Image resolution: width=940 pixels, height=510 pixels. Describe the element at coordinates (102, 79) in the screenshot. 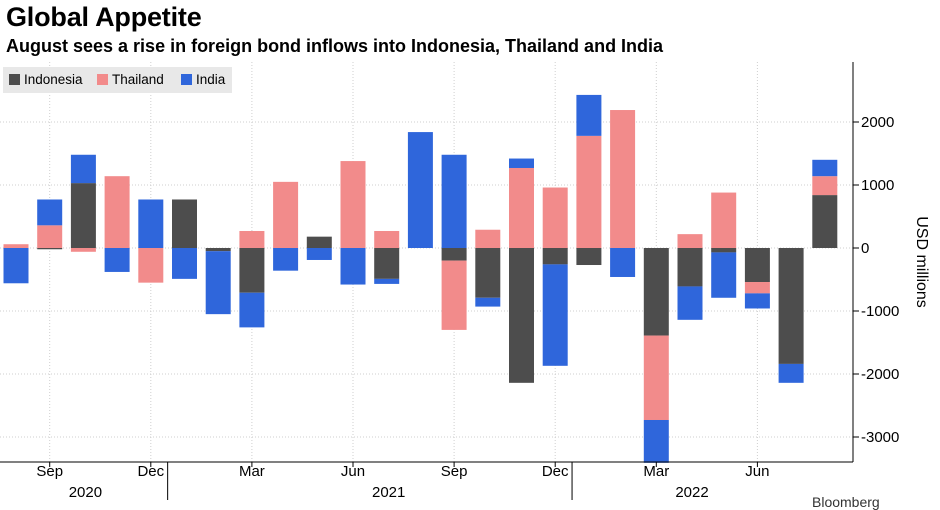

I see `legend-swatch-thailand` at that location.